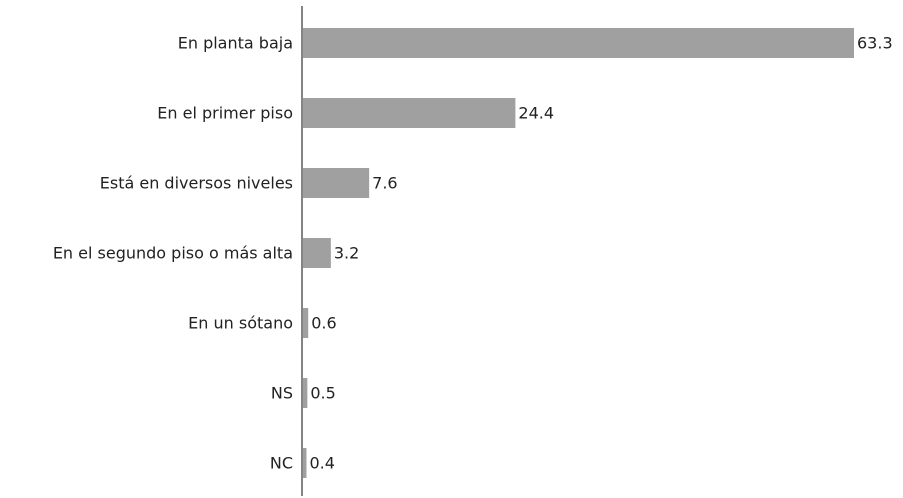 The image size is (903, 498). What do you see at coordinates (321, 463) in the screenshot?
I see `data-label: 0.4` at bounding box center [321, 463].